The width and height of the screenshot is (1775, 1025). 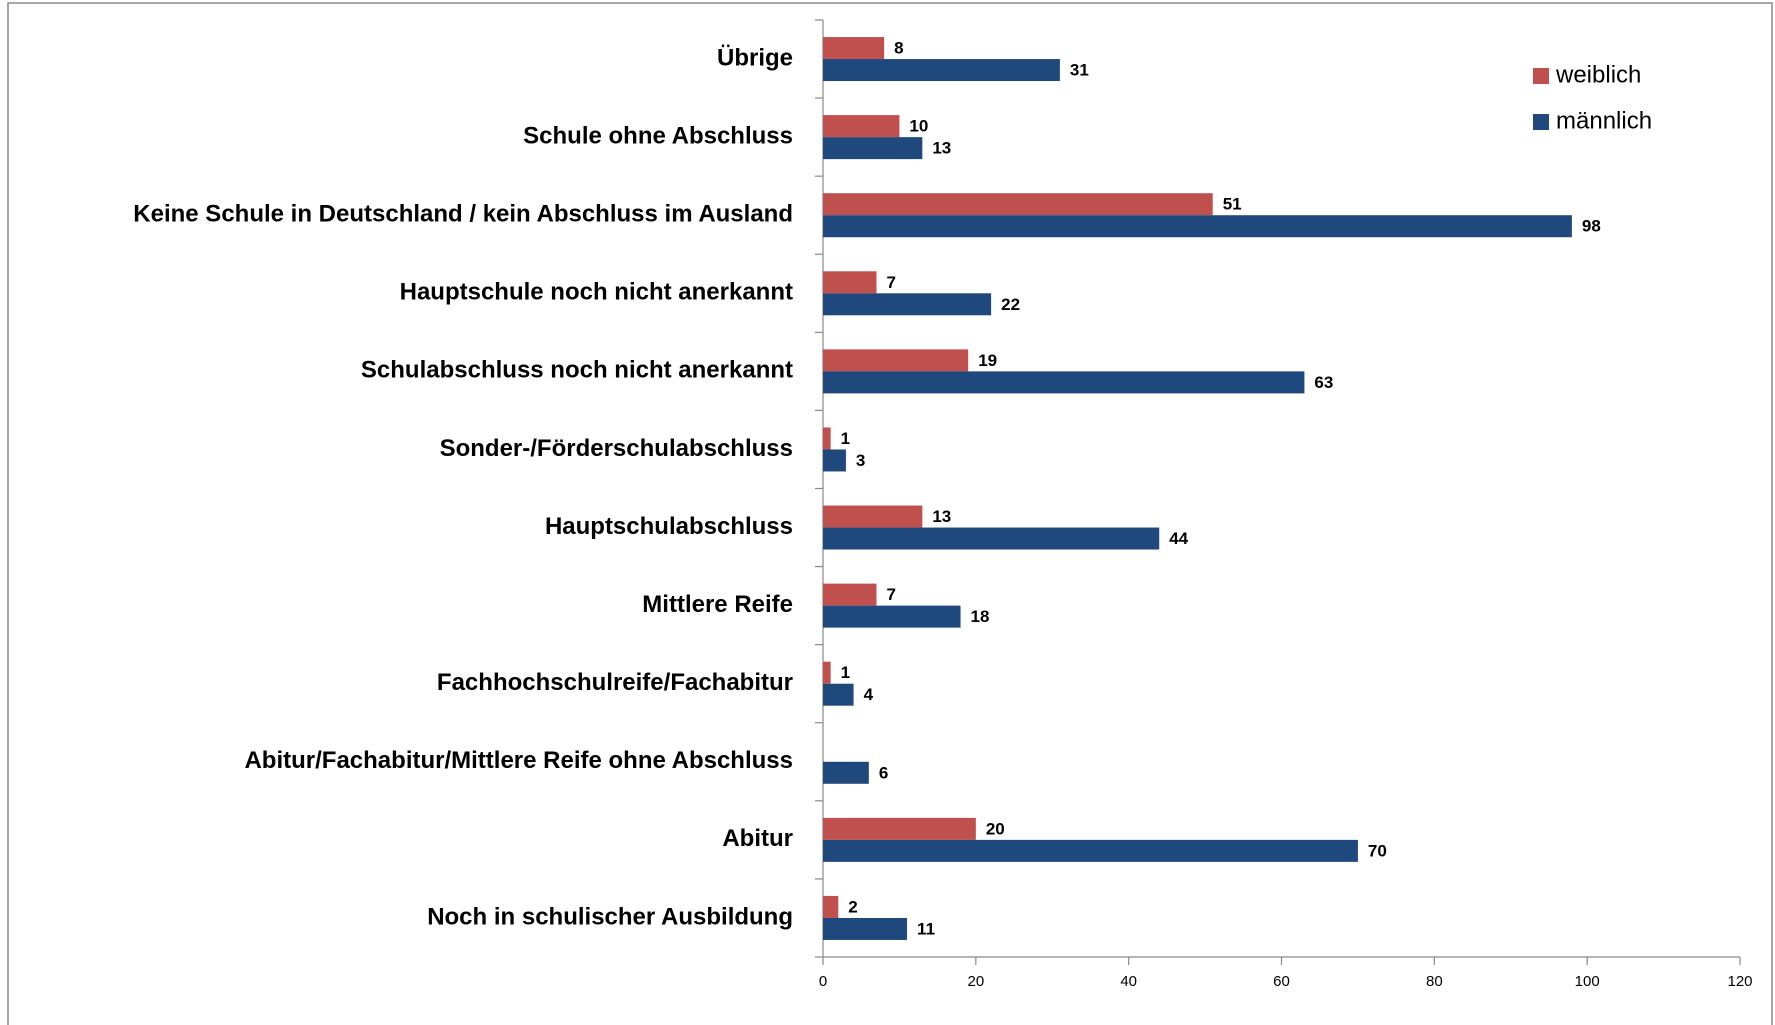 What do you see at coordinates (1591, 226) in the screenshot?
I see `value-label: 98` at bounding box center [1591, 226].